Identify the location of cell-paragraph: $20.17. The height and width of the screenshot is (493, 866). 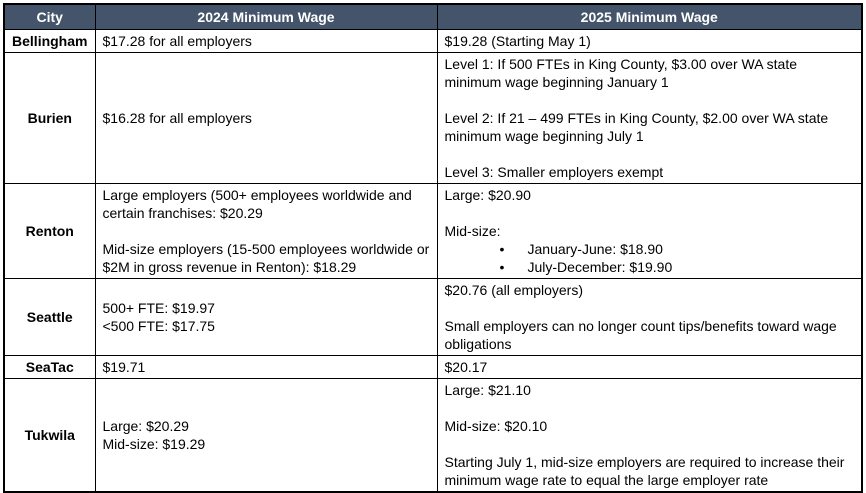
(466, 366).